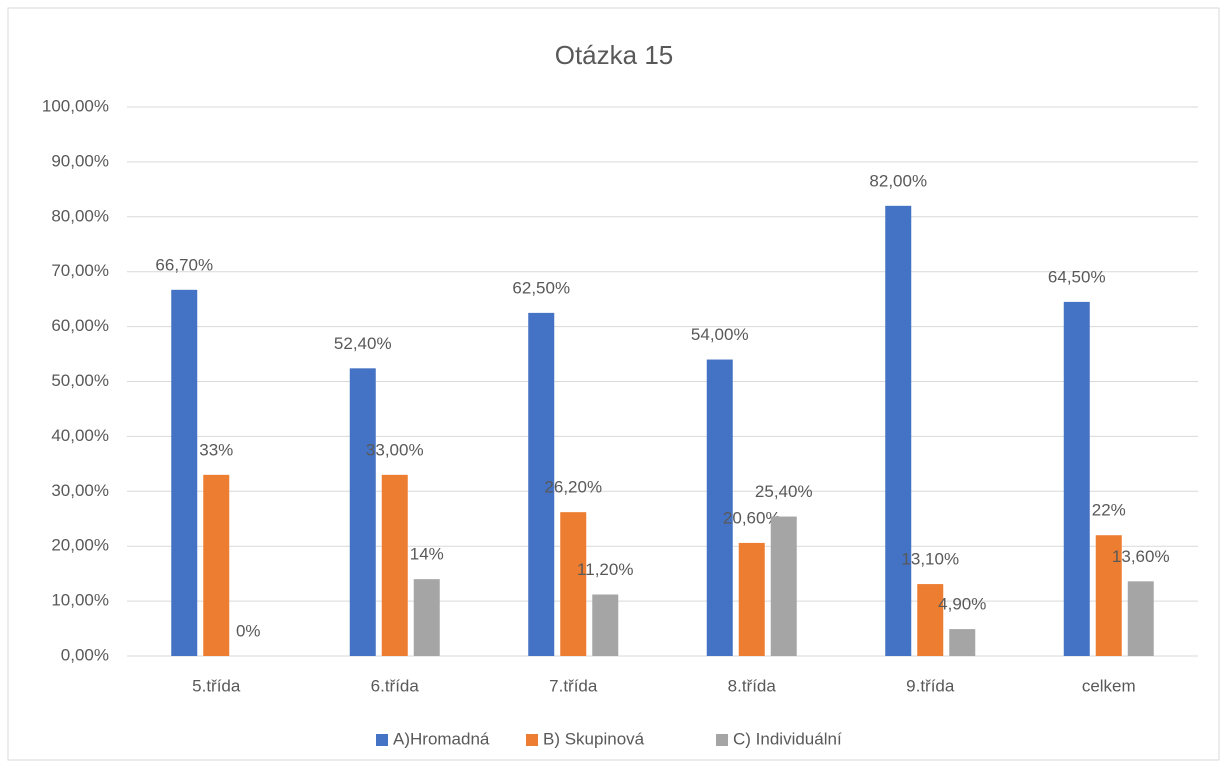 This screenshot has width=1227, height=768. What do you see at coordinates (80, 215) in the screenshot?
I see `y-tick-label: 80,00%` at bounding box center [80, 215].